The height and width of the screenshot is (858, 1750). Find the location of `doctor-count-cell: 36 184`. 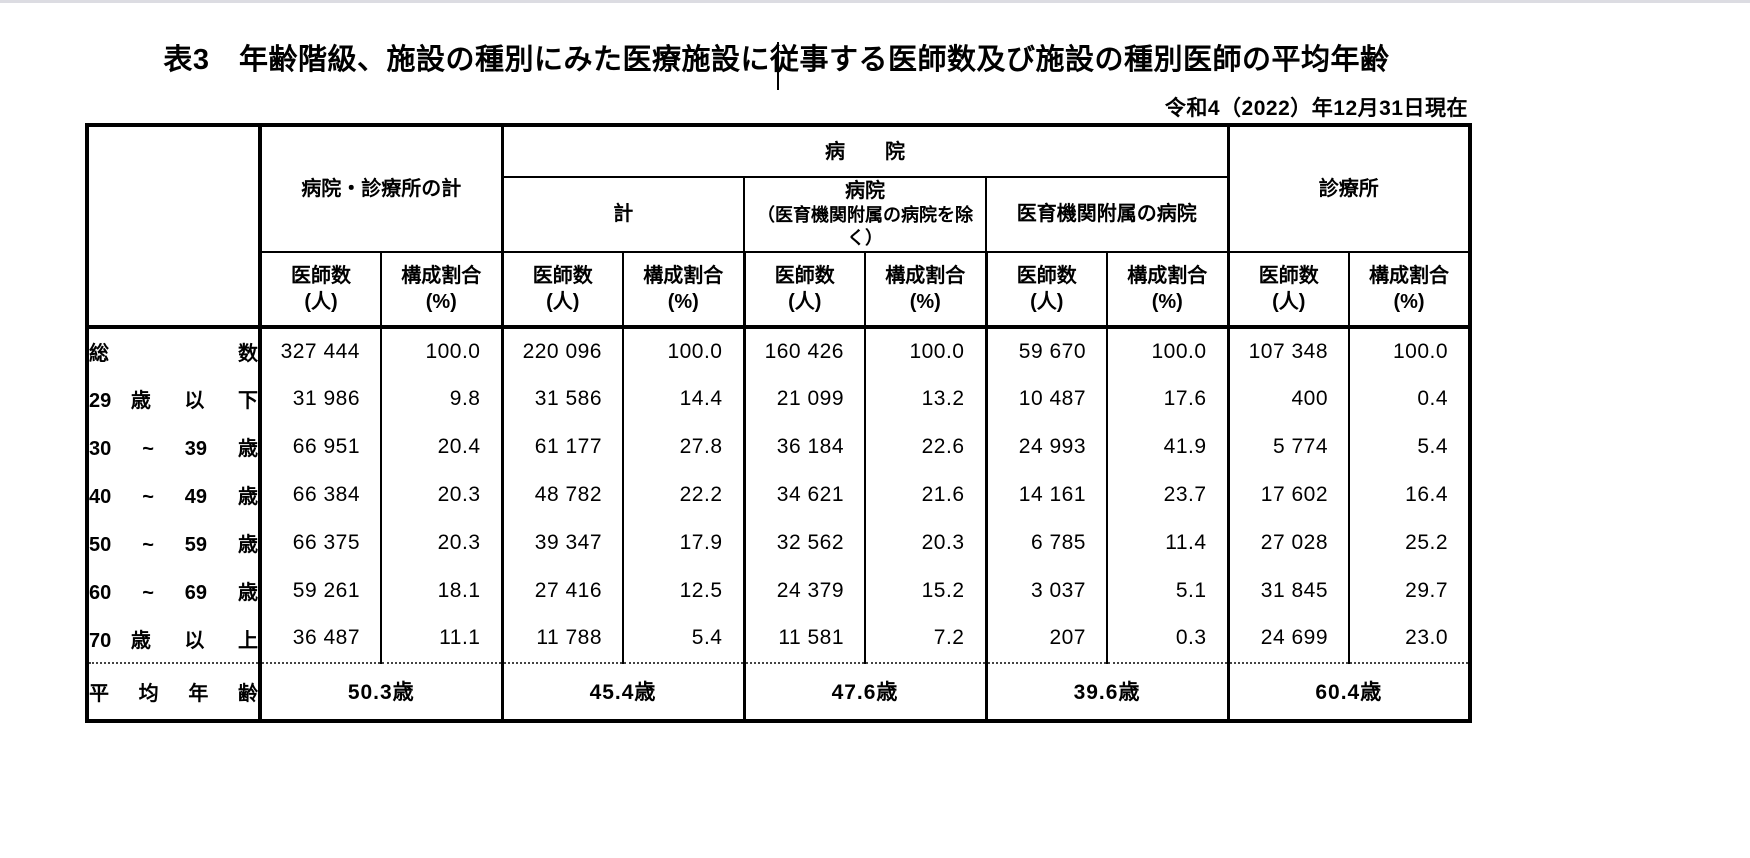

doctor-count-cell: 36 184 is located at coordinates (803, 446).